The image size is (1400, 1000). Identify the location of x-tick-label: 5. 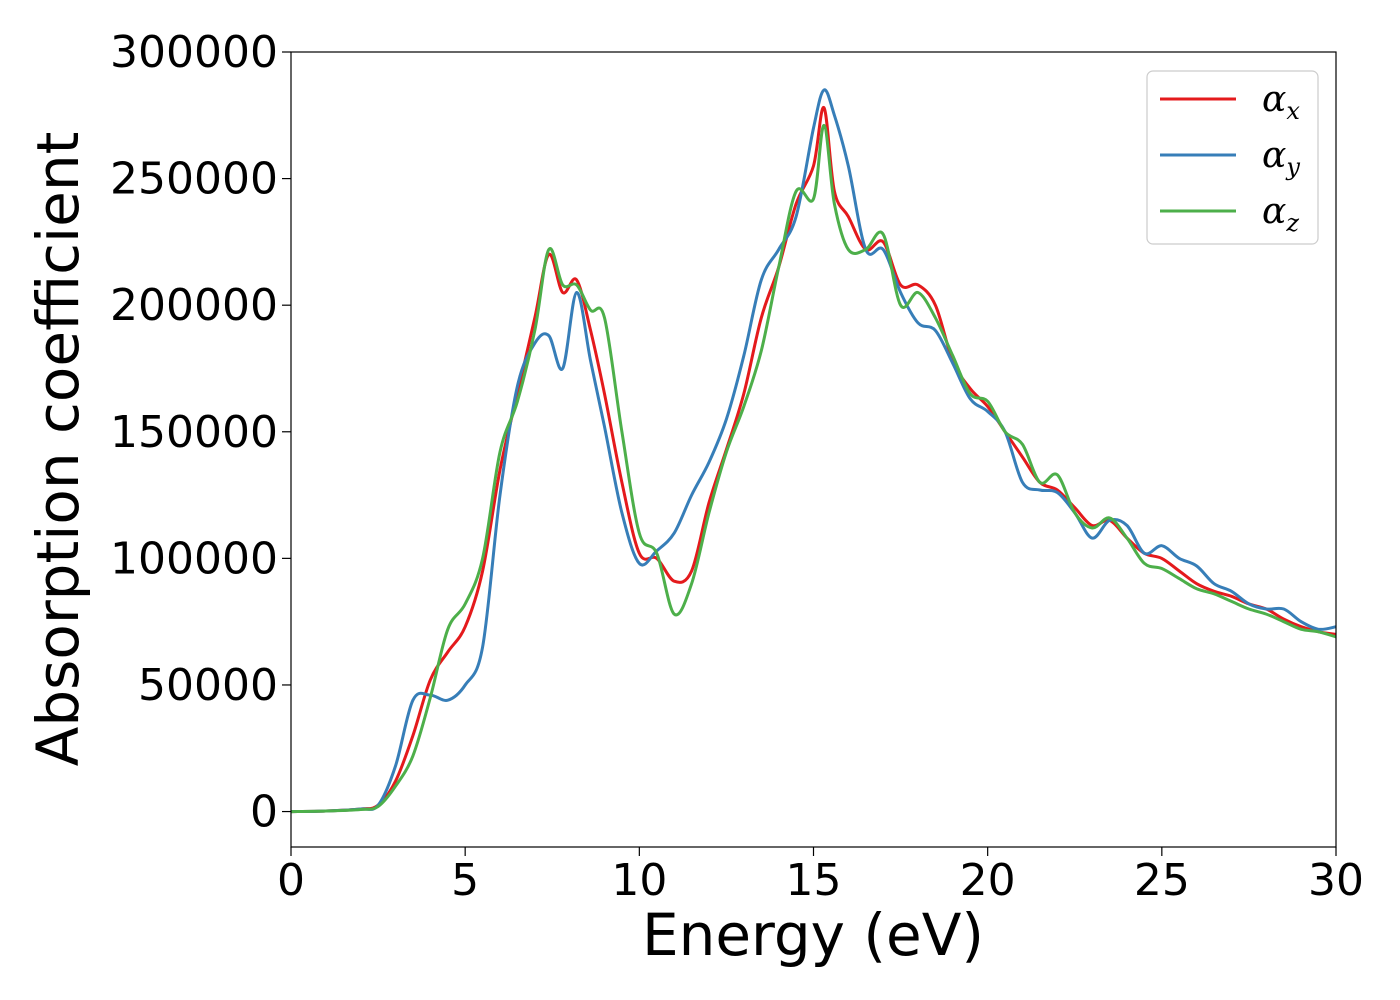
(465, 880).